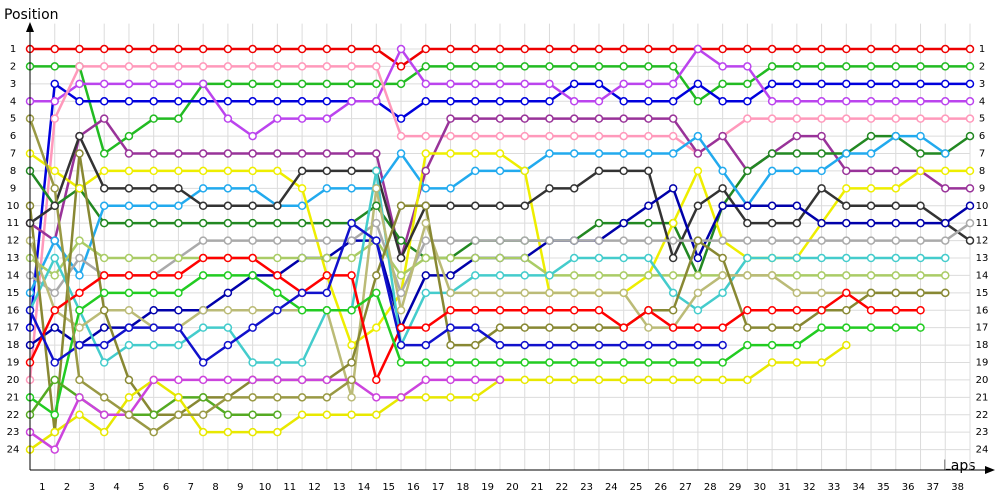 The width and height of the screenshot is (1000, 500). I want to click on y-tick-label: 14, so click(13, 275).